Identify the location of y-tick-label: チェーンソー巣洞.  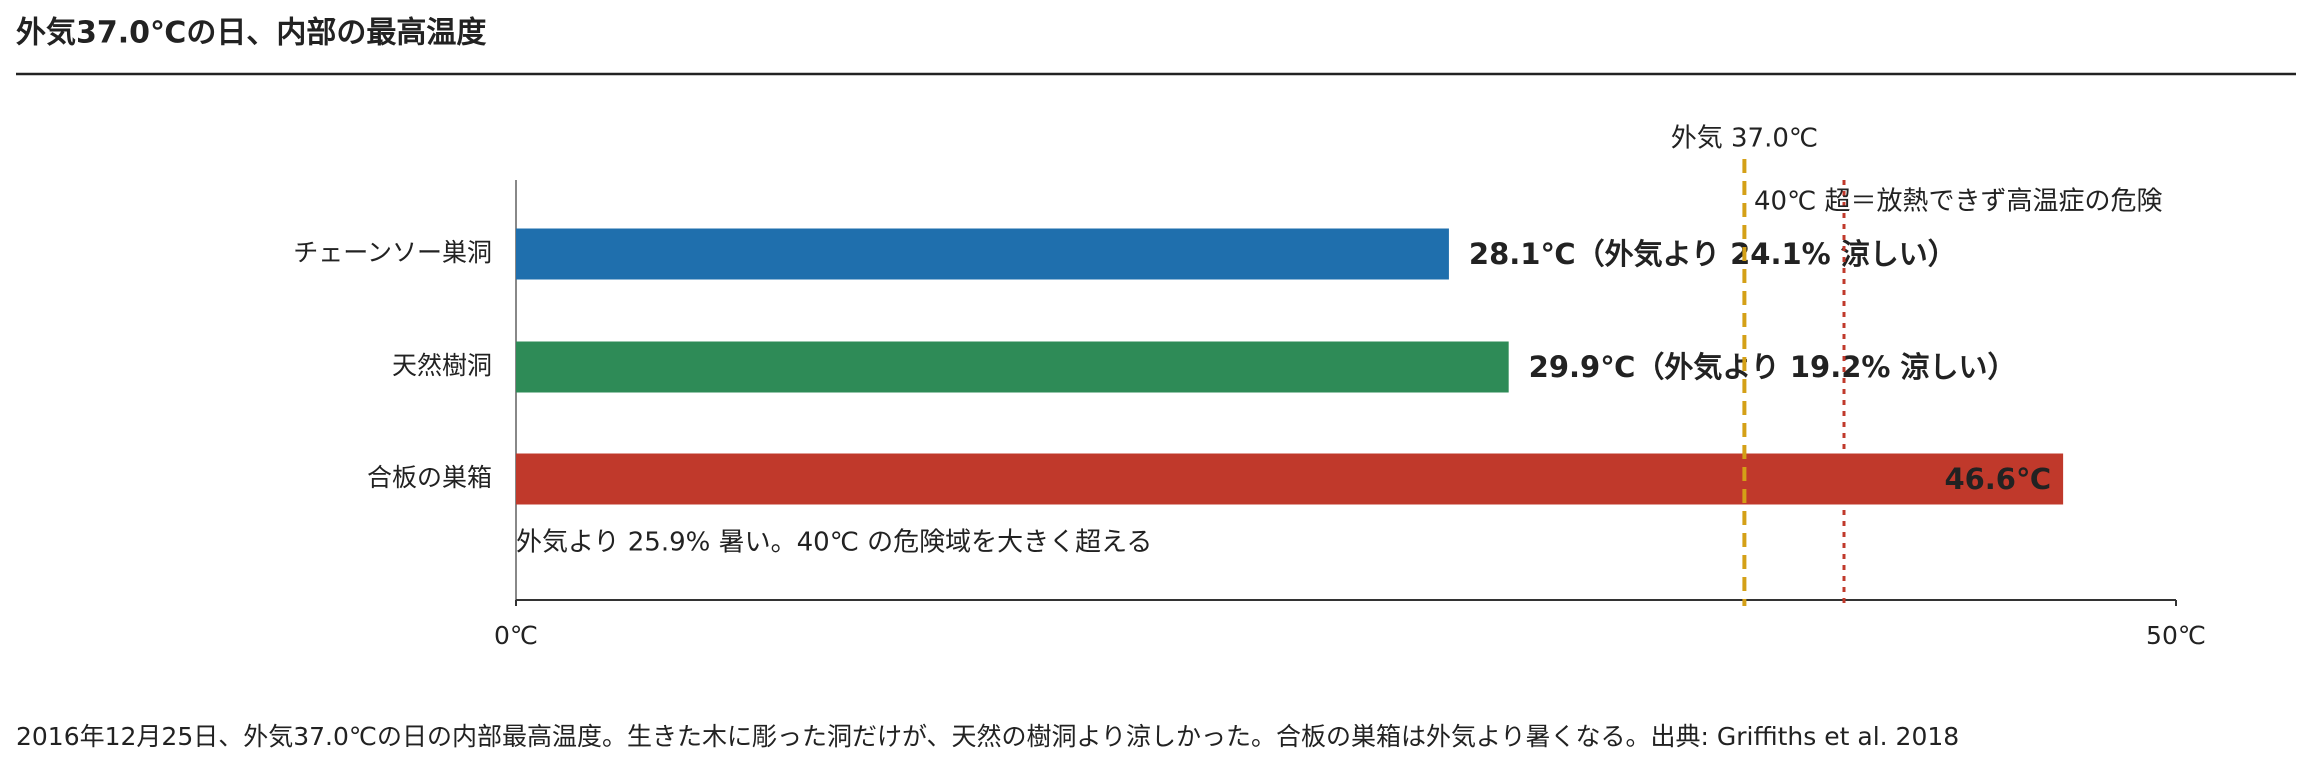
(392, 252).